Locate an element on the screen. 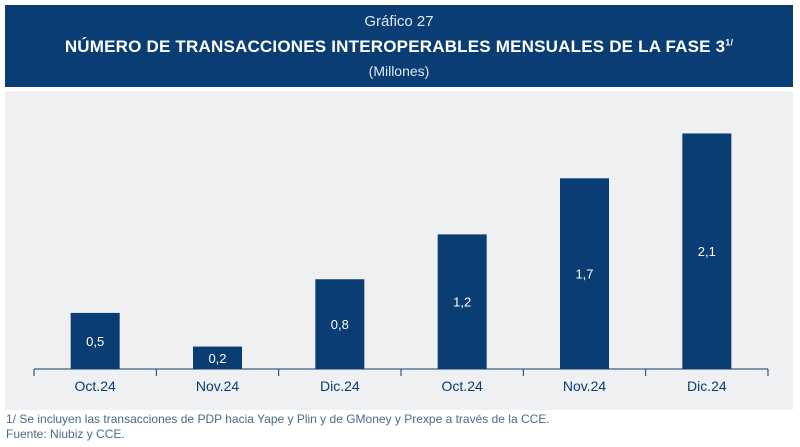  data-label: 1,2 is located at coordinates (462, 302).